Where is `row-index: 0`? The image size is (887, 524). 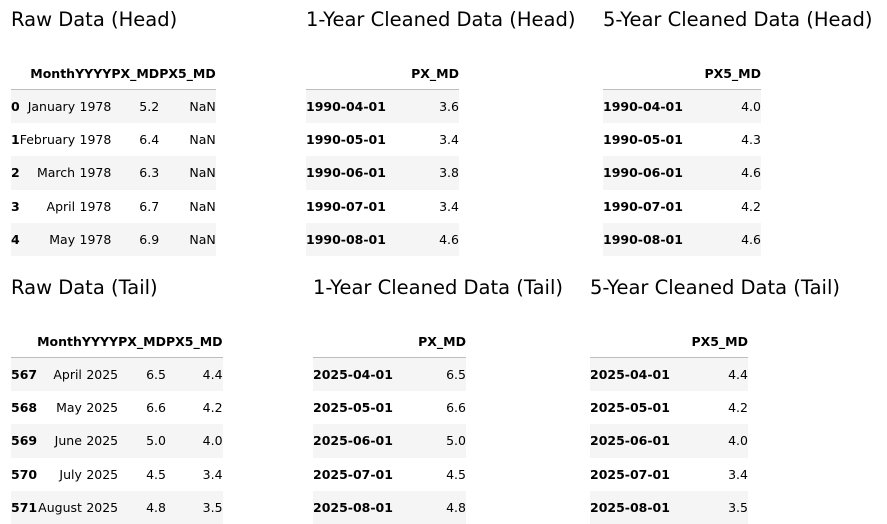 row-index: 0 is located at coordinates (15, 107).